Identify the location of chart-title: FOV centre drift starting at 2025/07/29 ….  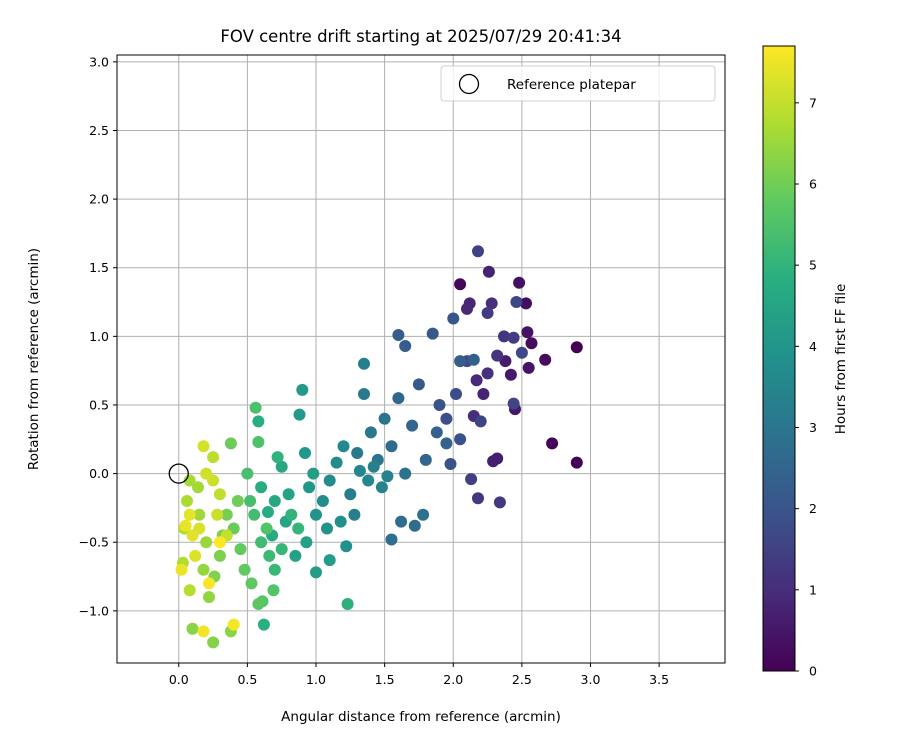
(420, 36).